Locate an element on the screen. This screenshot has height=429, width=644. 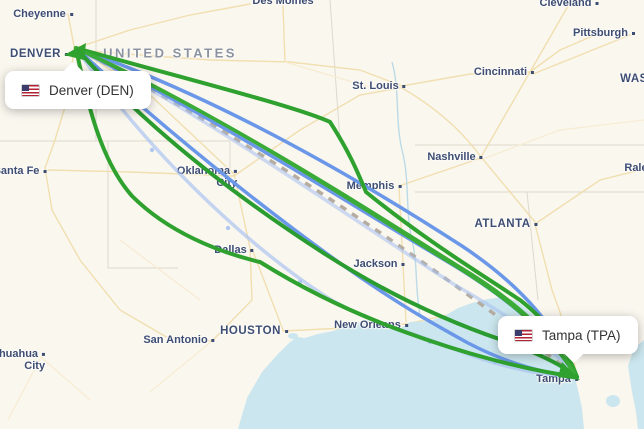
city-label-pittsburgh: Pittsburgh is located at coordinates (604, 33).